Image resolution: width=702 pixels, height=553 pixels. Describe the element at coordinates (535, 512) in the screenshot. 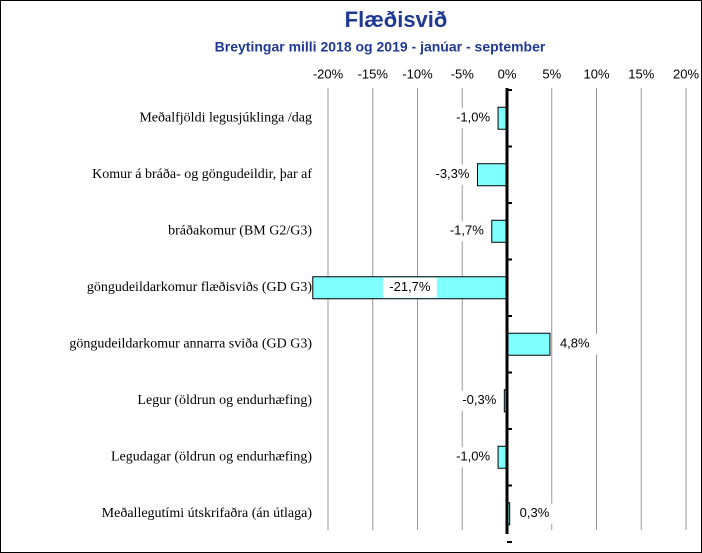

I see `value-label: 0,3%` at that location.